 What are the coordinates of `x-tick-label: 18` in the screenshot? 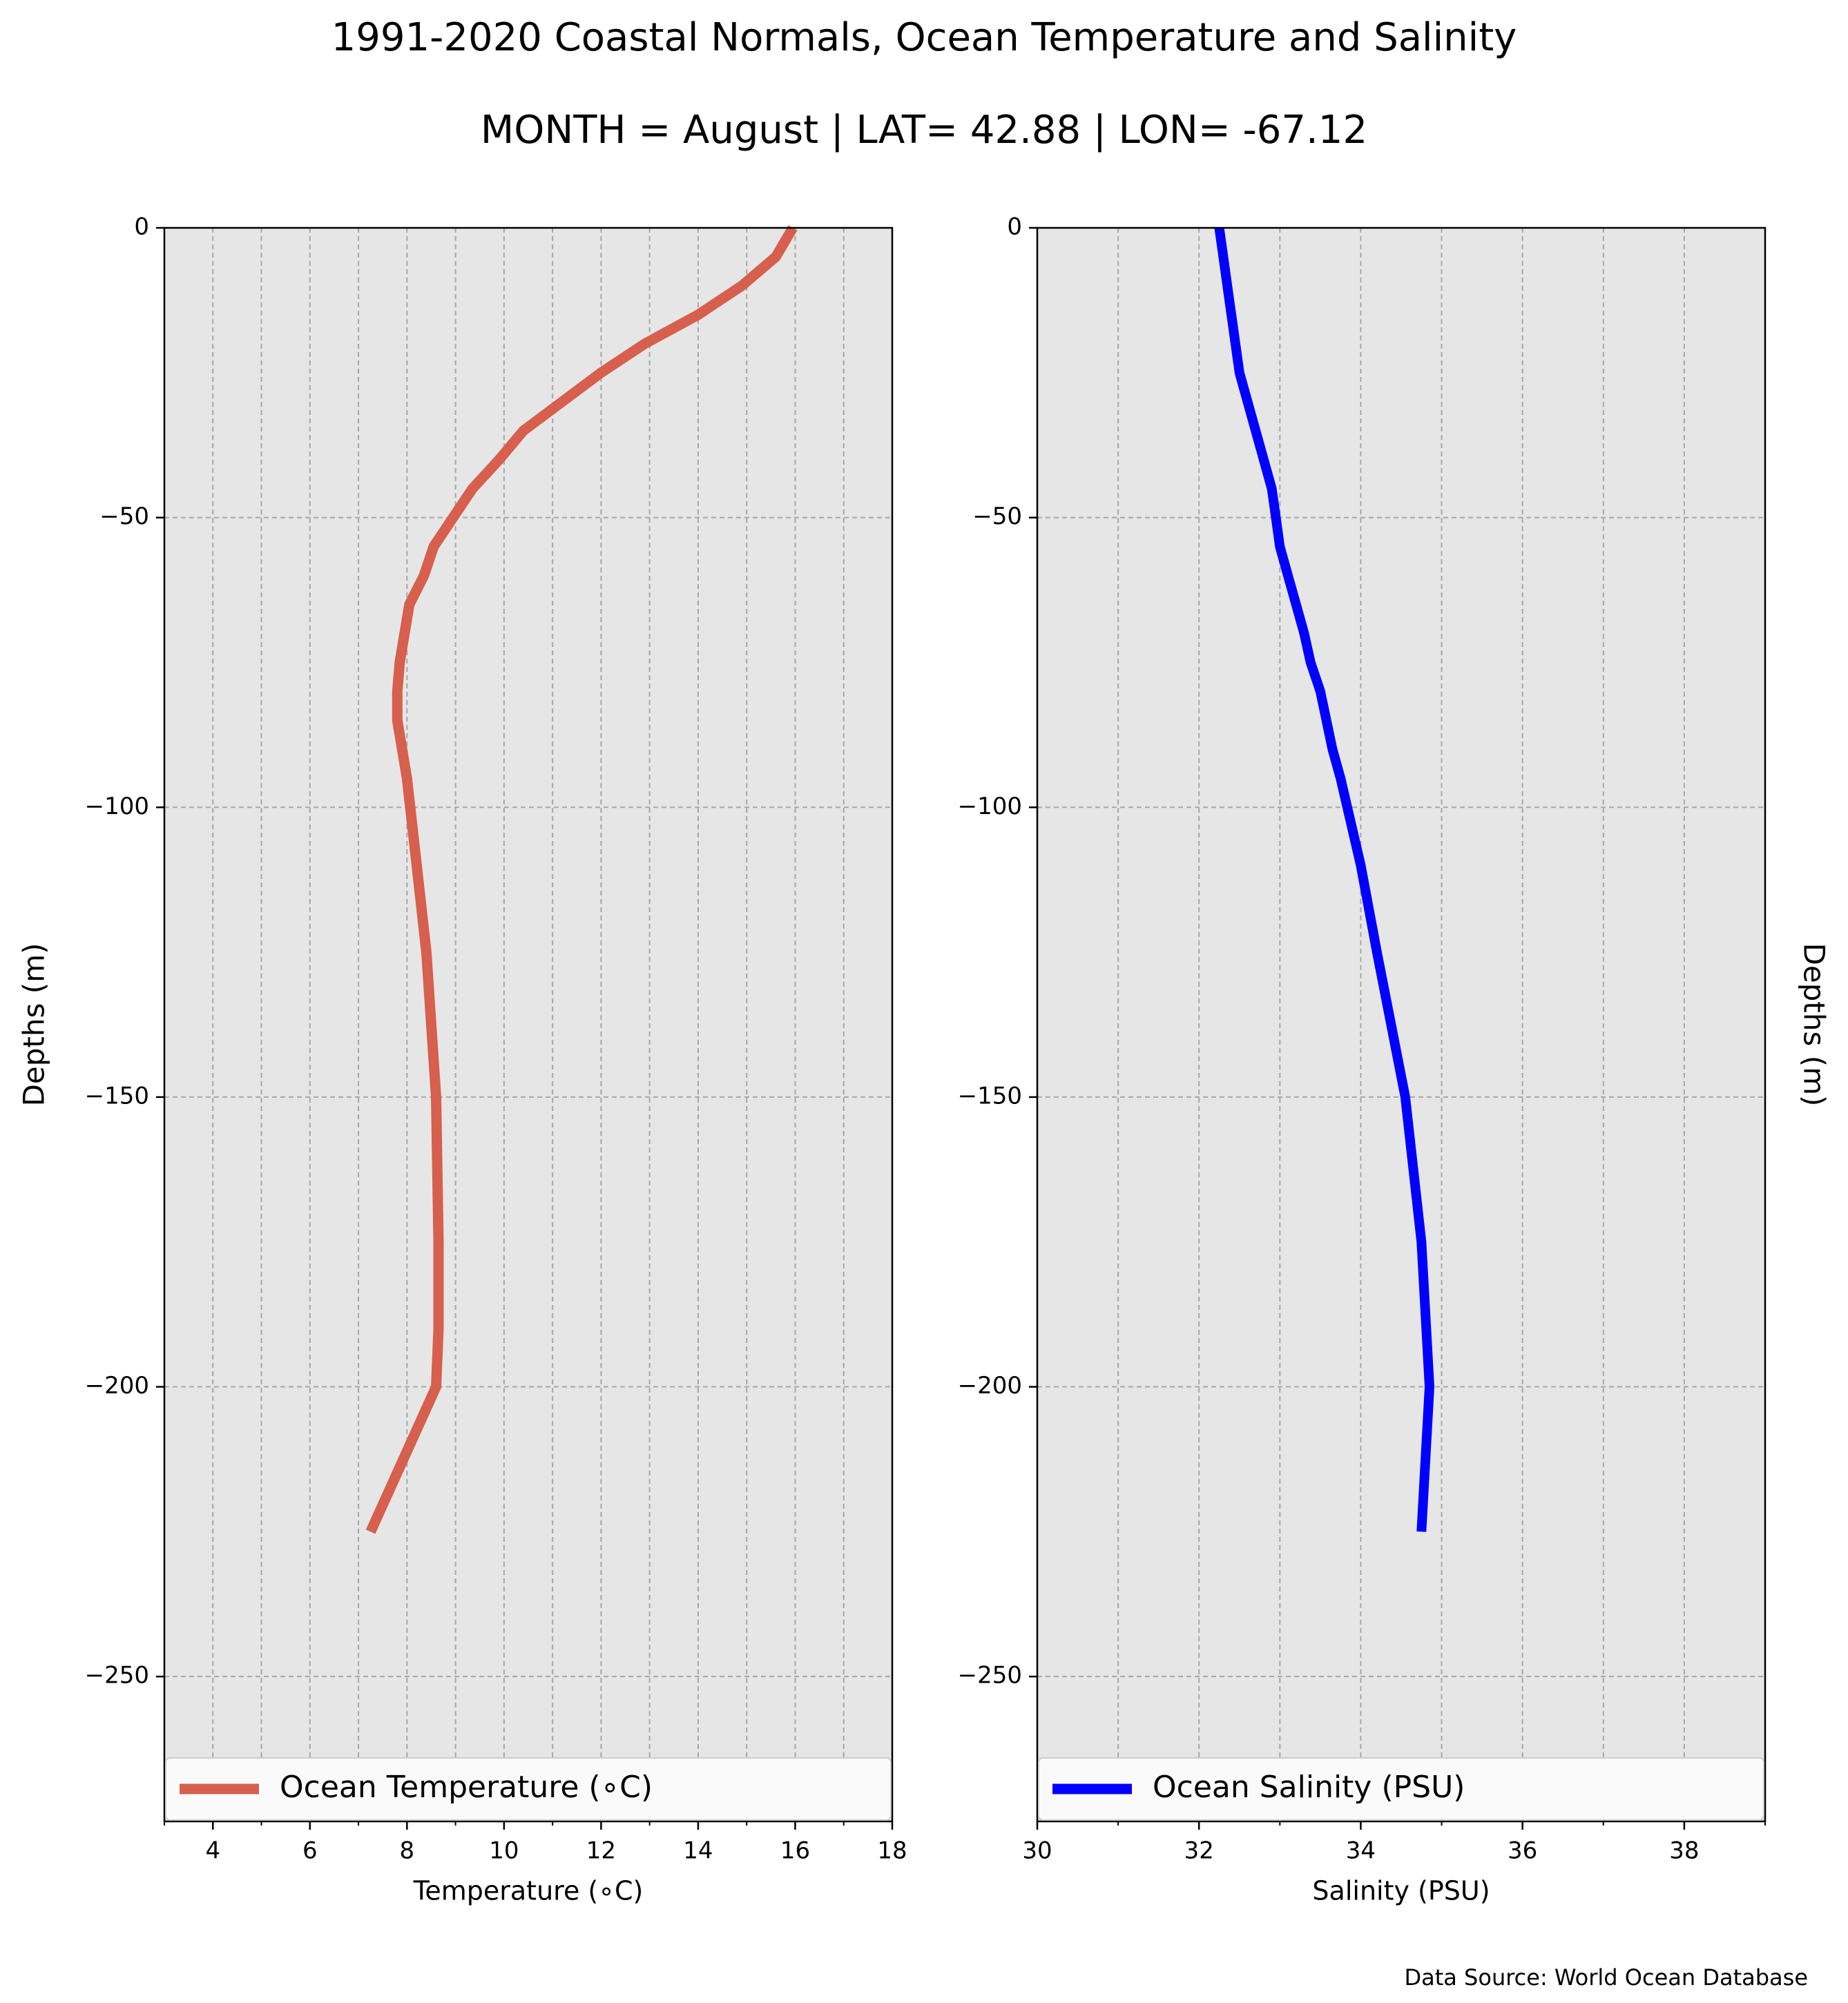 It's located at (892, 1851).